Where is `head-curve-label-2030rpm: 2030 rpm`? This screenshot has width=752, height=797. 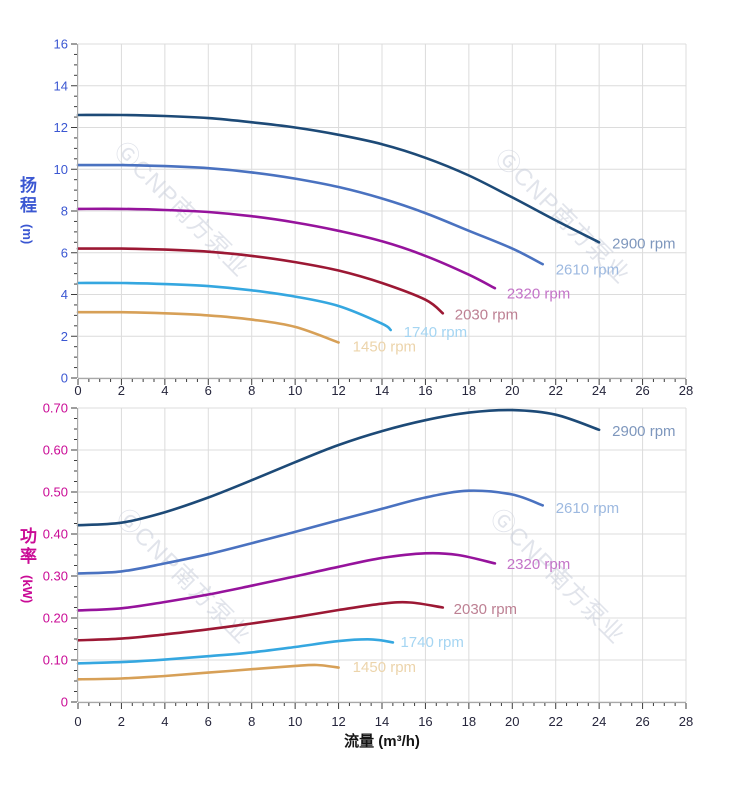
head-curve-label-2030rpm: 2030 rpm is located at coordinates (486, 314).